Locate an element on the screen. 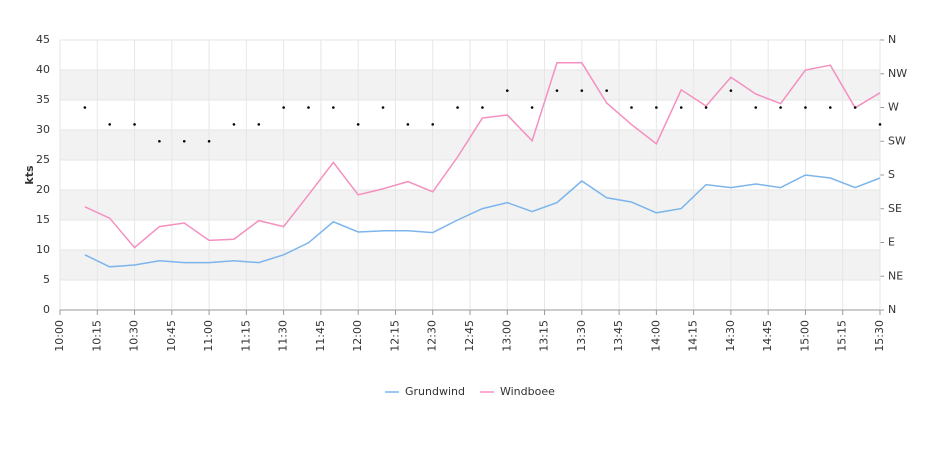  x-tick-label: 13:45 is located at coordinates (618, 336).